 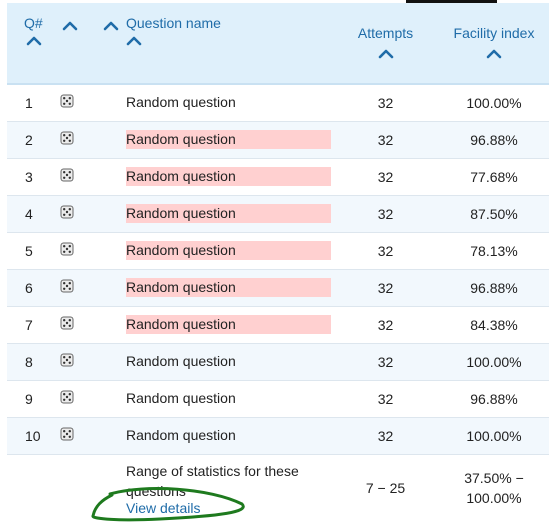 I want to click on column-header-actions, so click(x=99, y=44).